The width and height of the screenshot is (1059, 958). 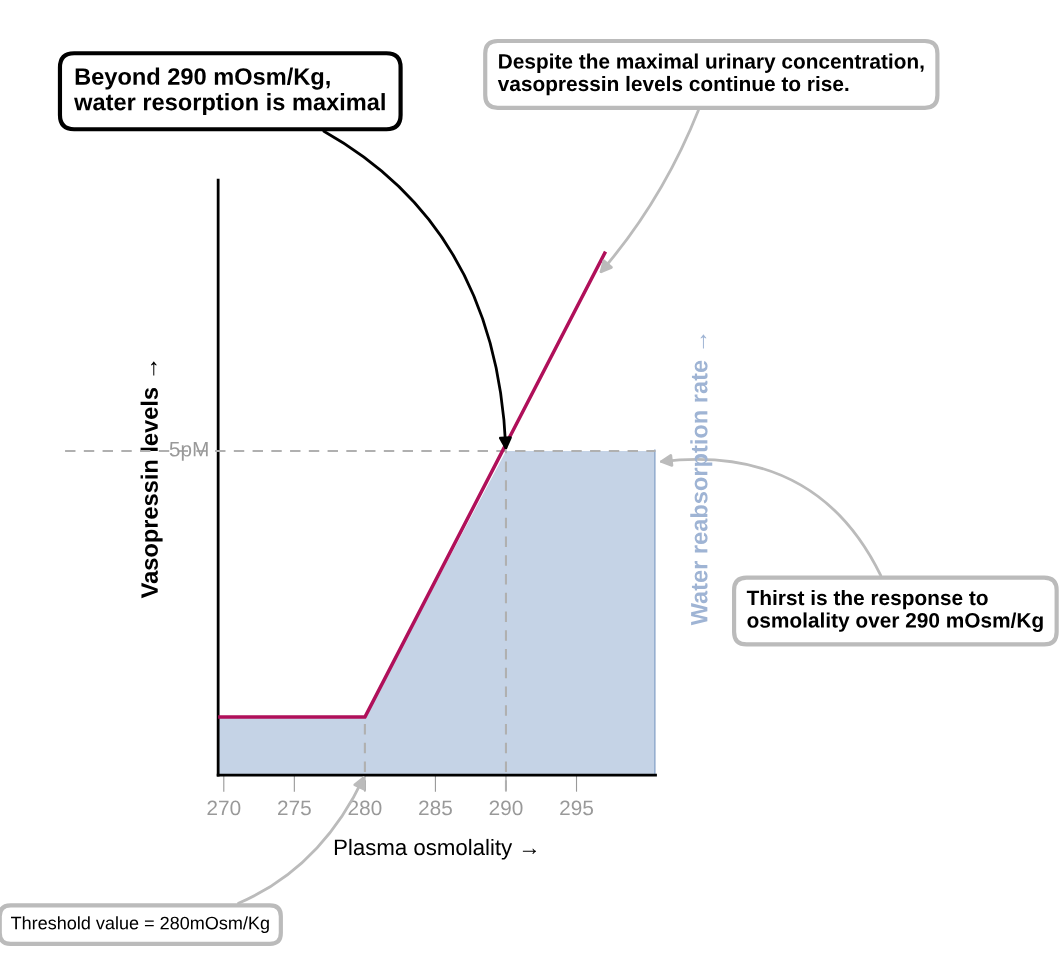 I want to click on annotation: Beyond 290 mOsm/Kg, water resorption is maximal, so click(x=229, y=91).